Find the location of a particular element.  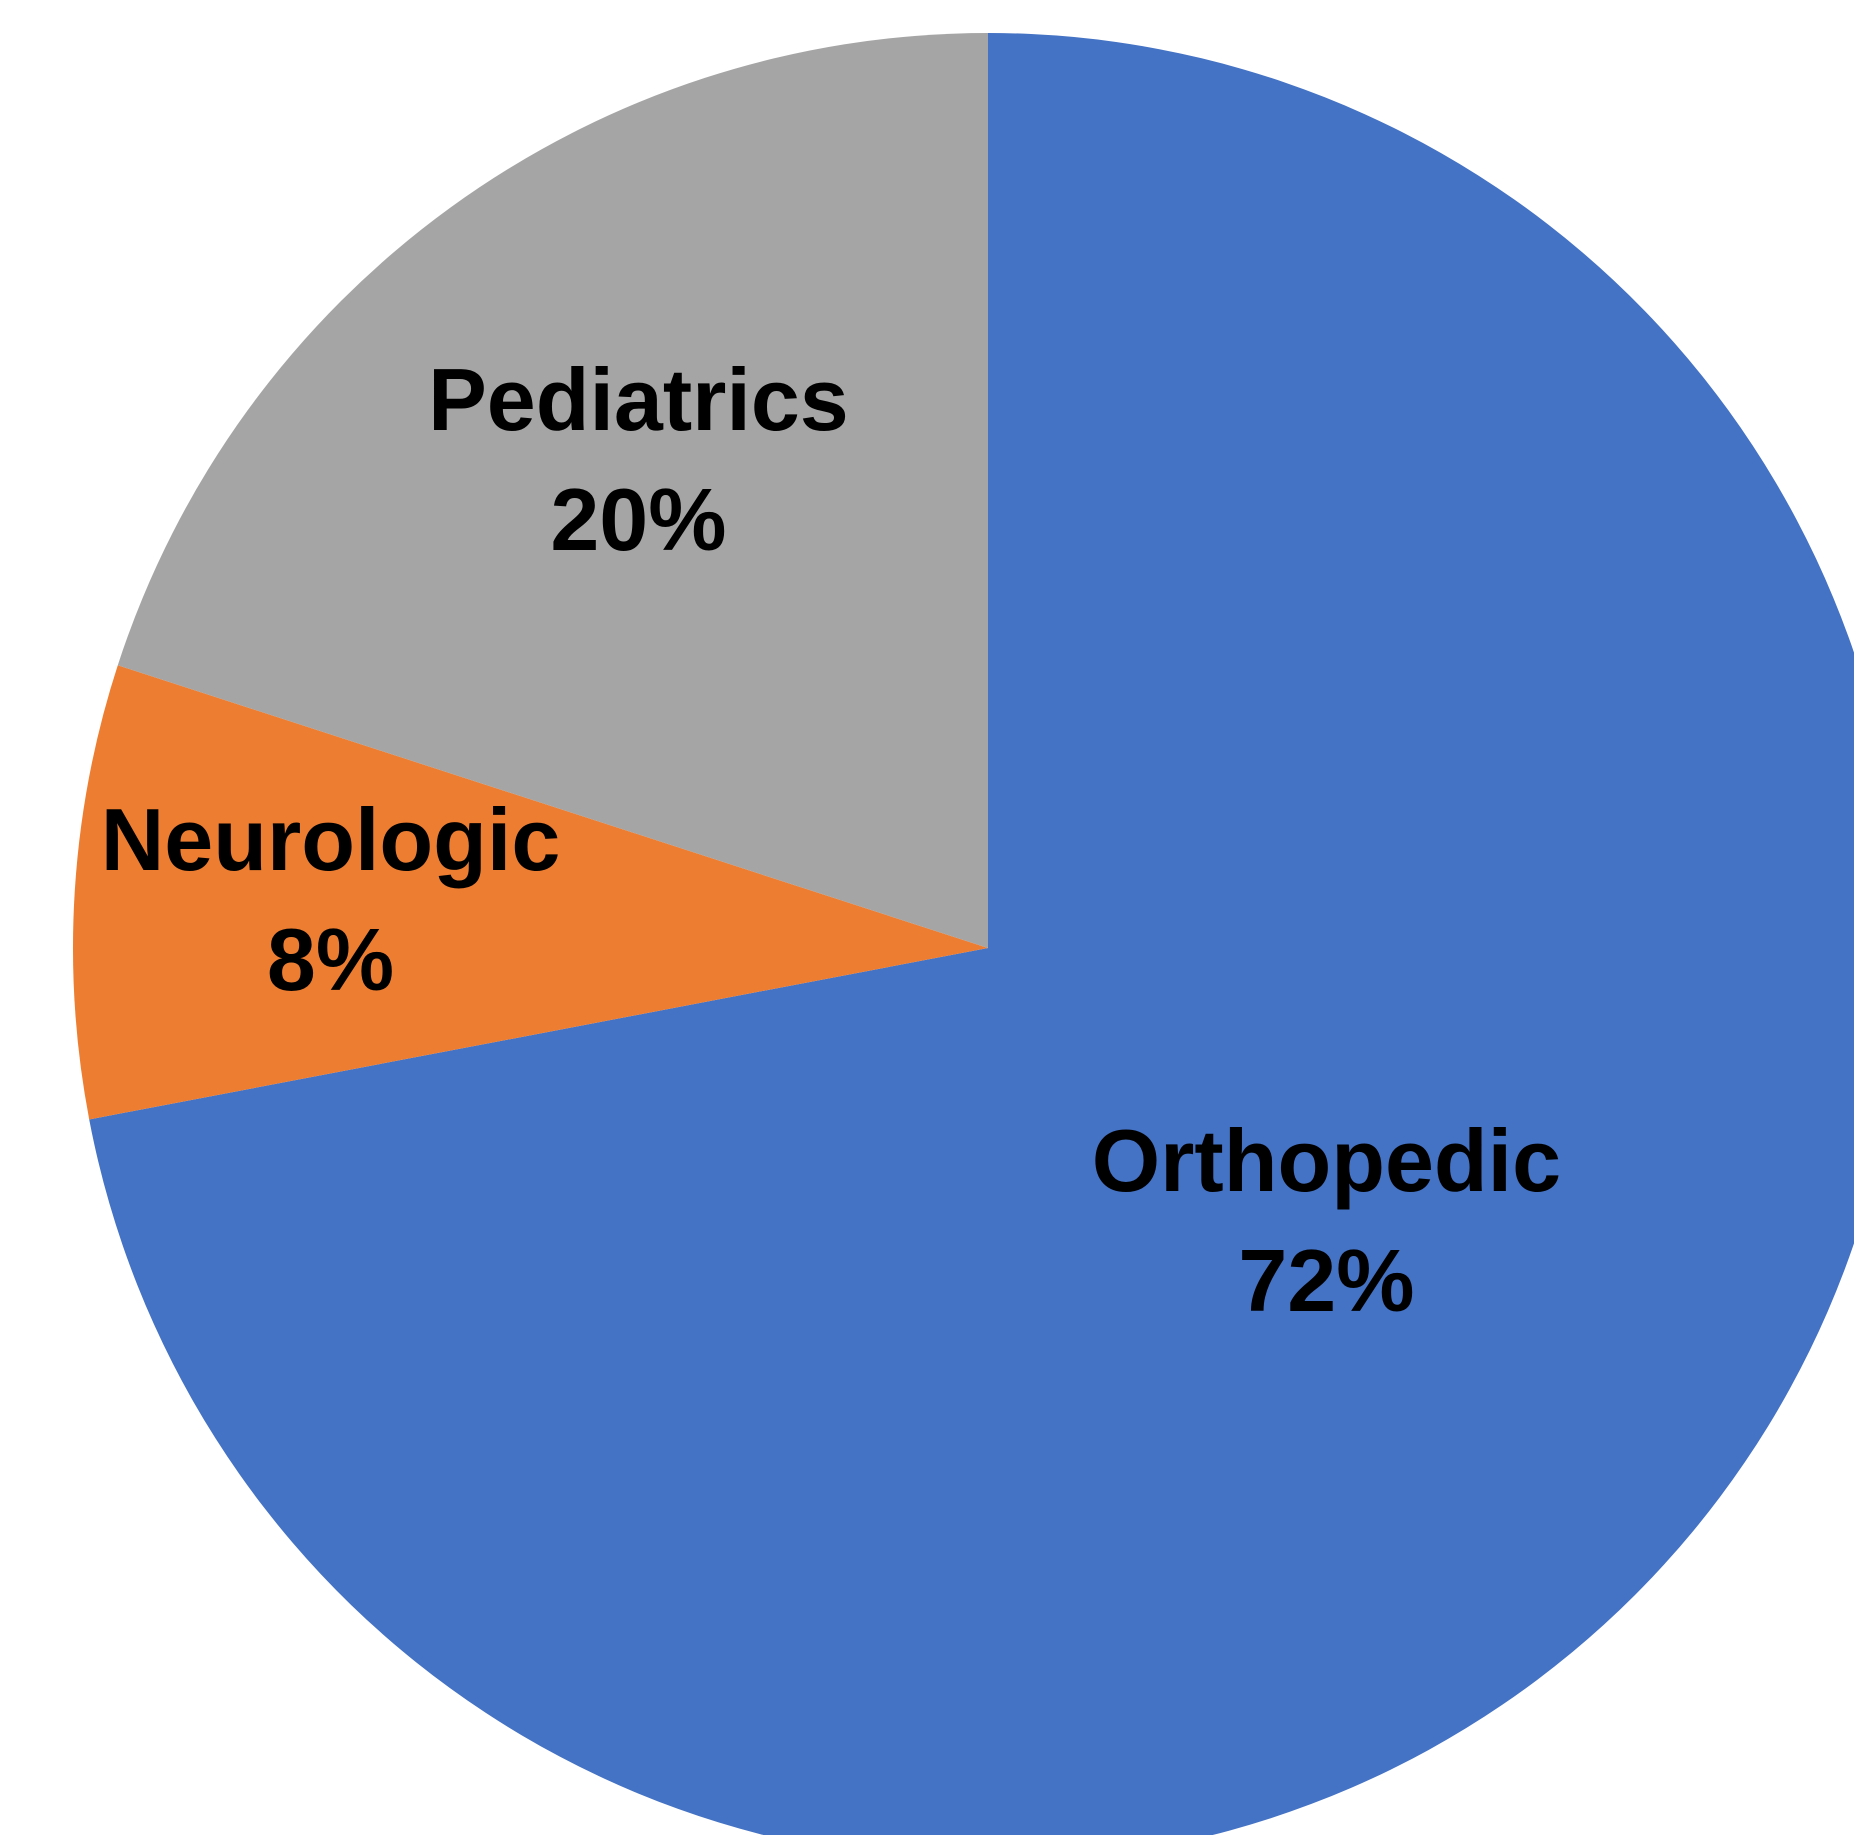

slice-category-label: Neurologic is located at coordinates (331, 839).